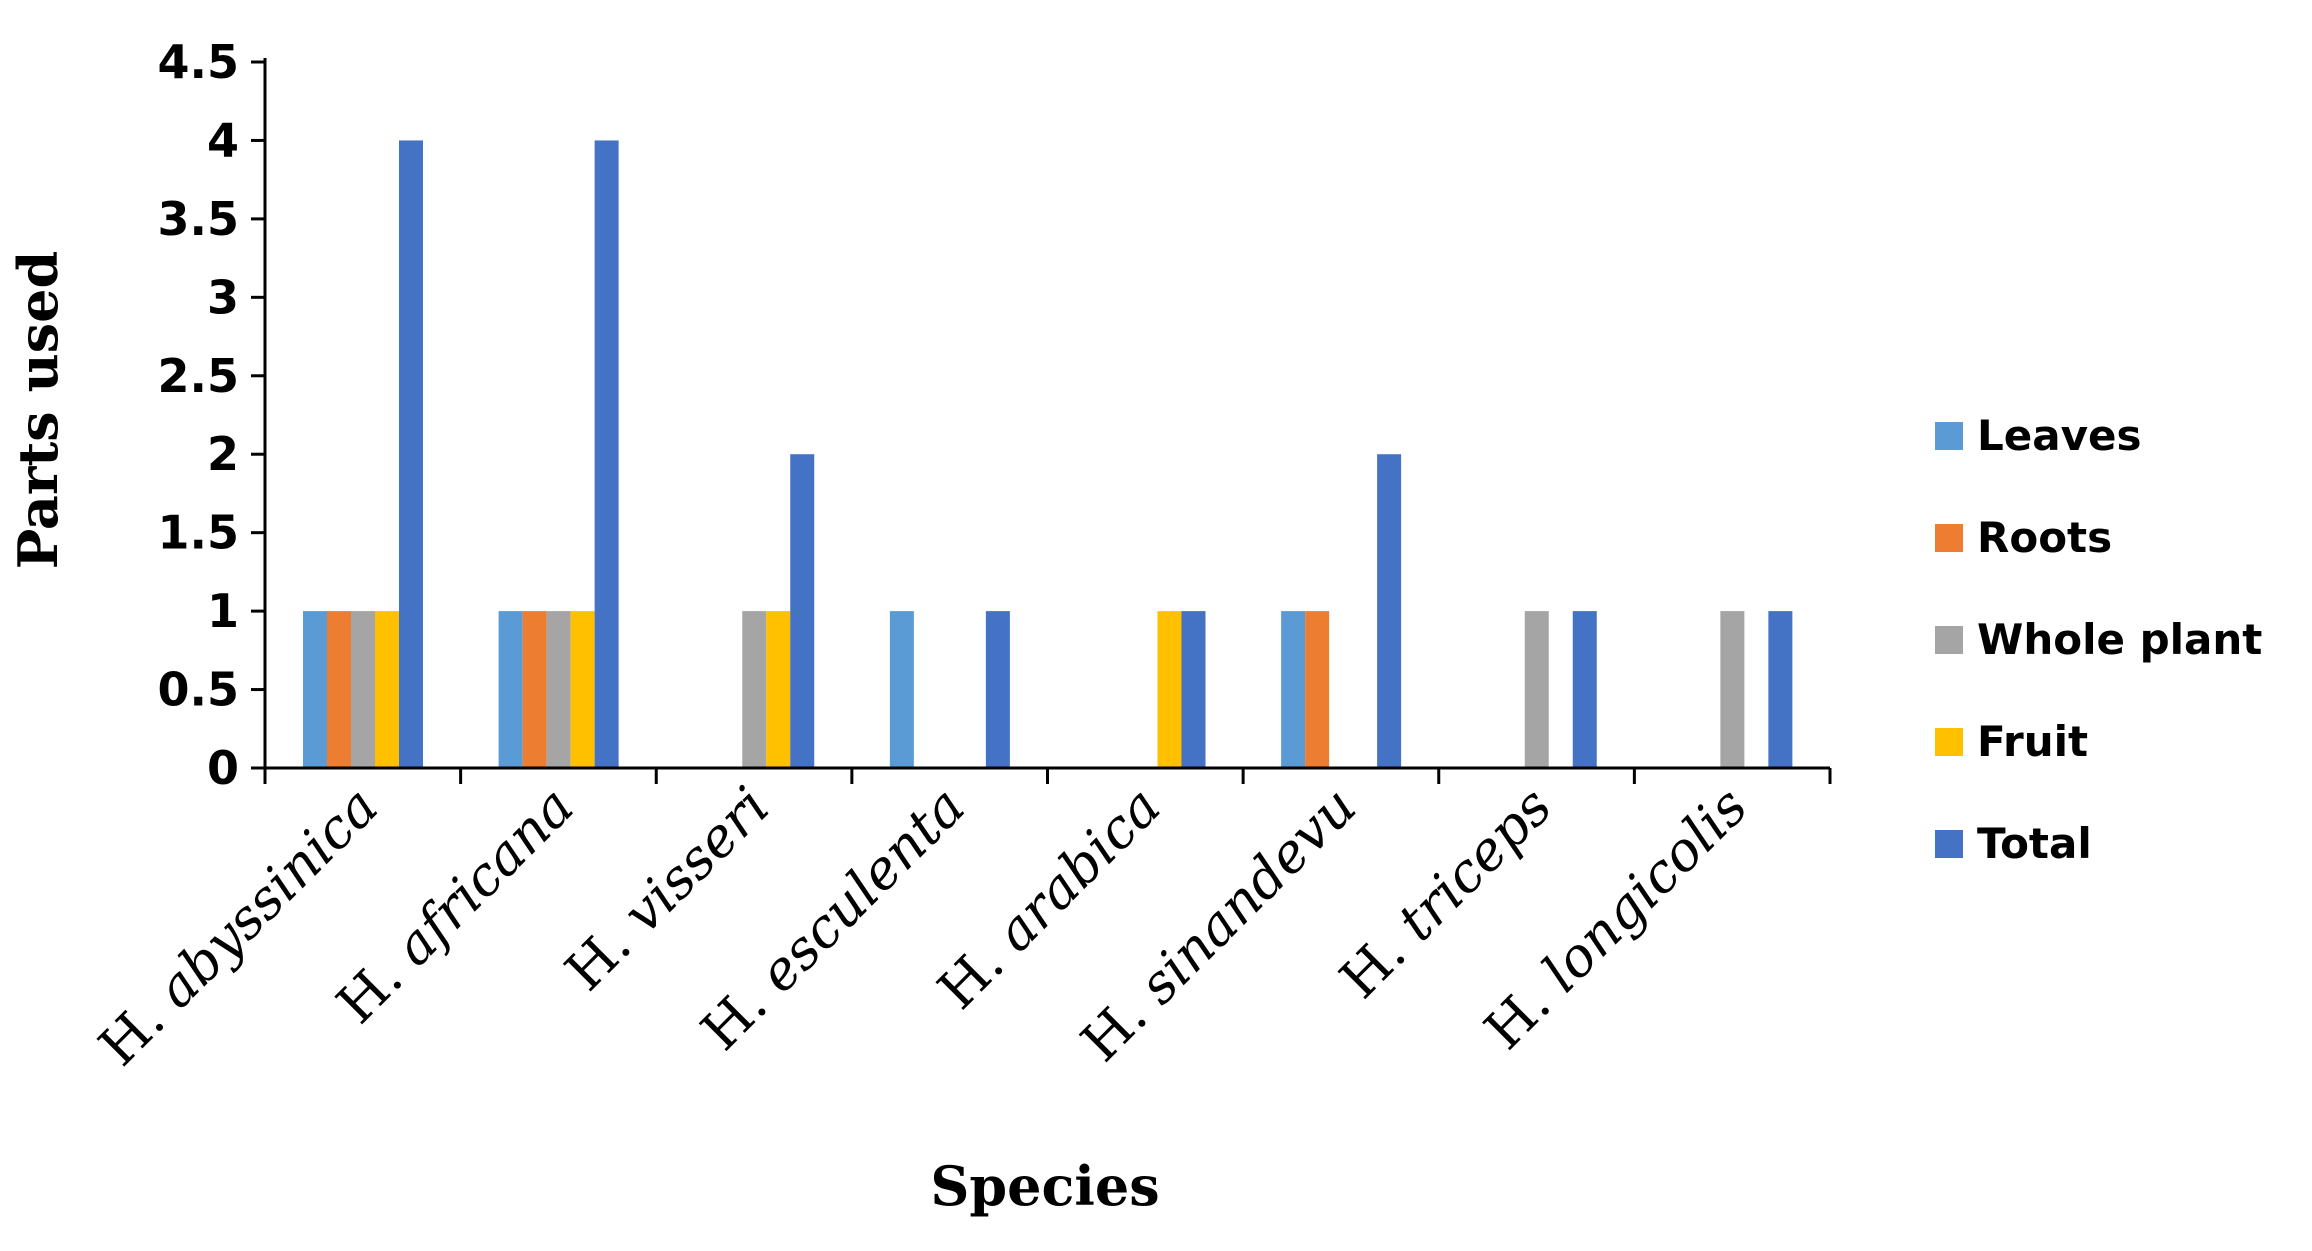 Image resolution: width=2312 pixels, height=1251 pixels. What do you see at coordinates (2032, 741) in the screenshot?
I see `legend-label-fruit: Fruit` at bounding box center [2032, 741].